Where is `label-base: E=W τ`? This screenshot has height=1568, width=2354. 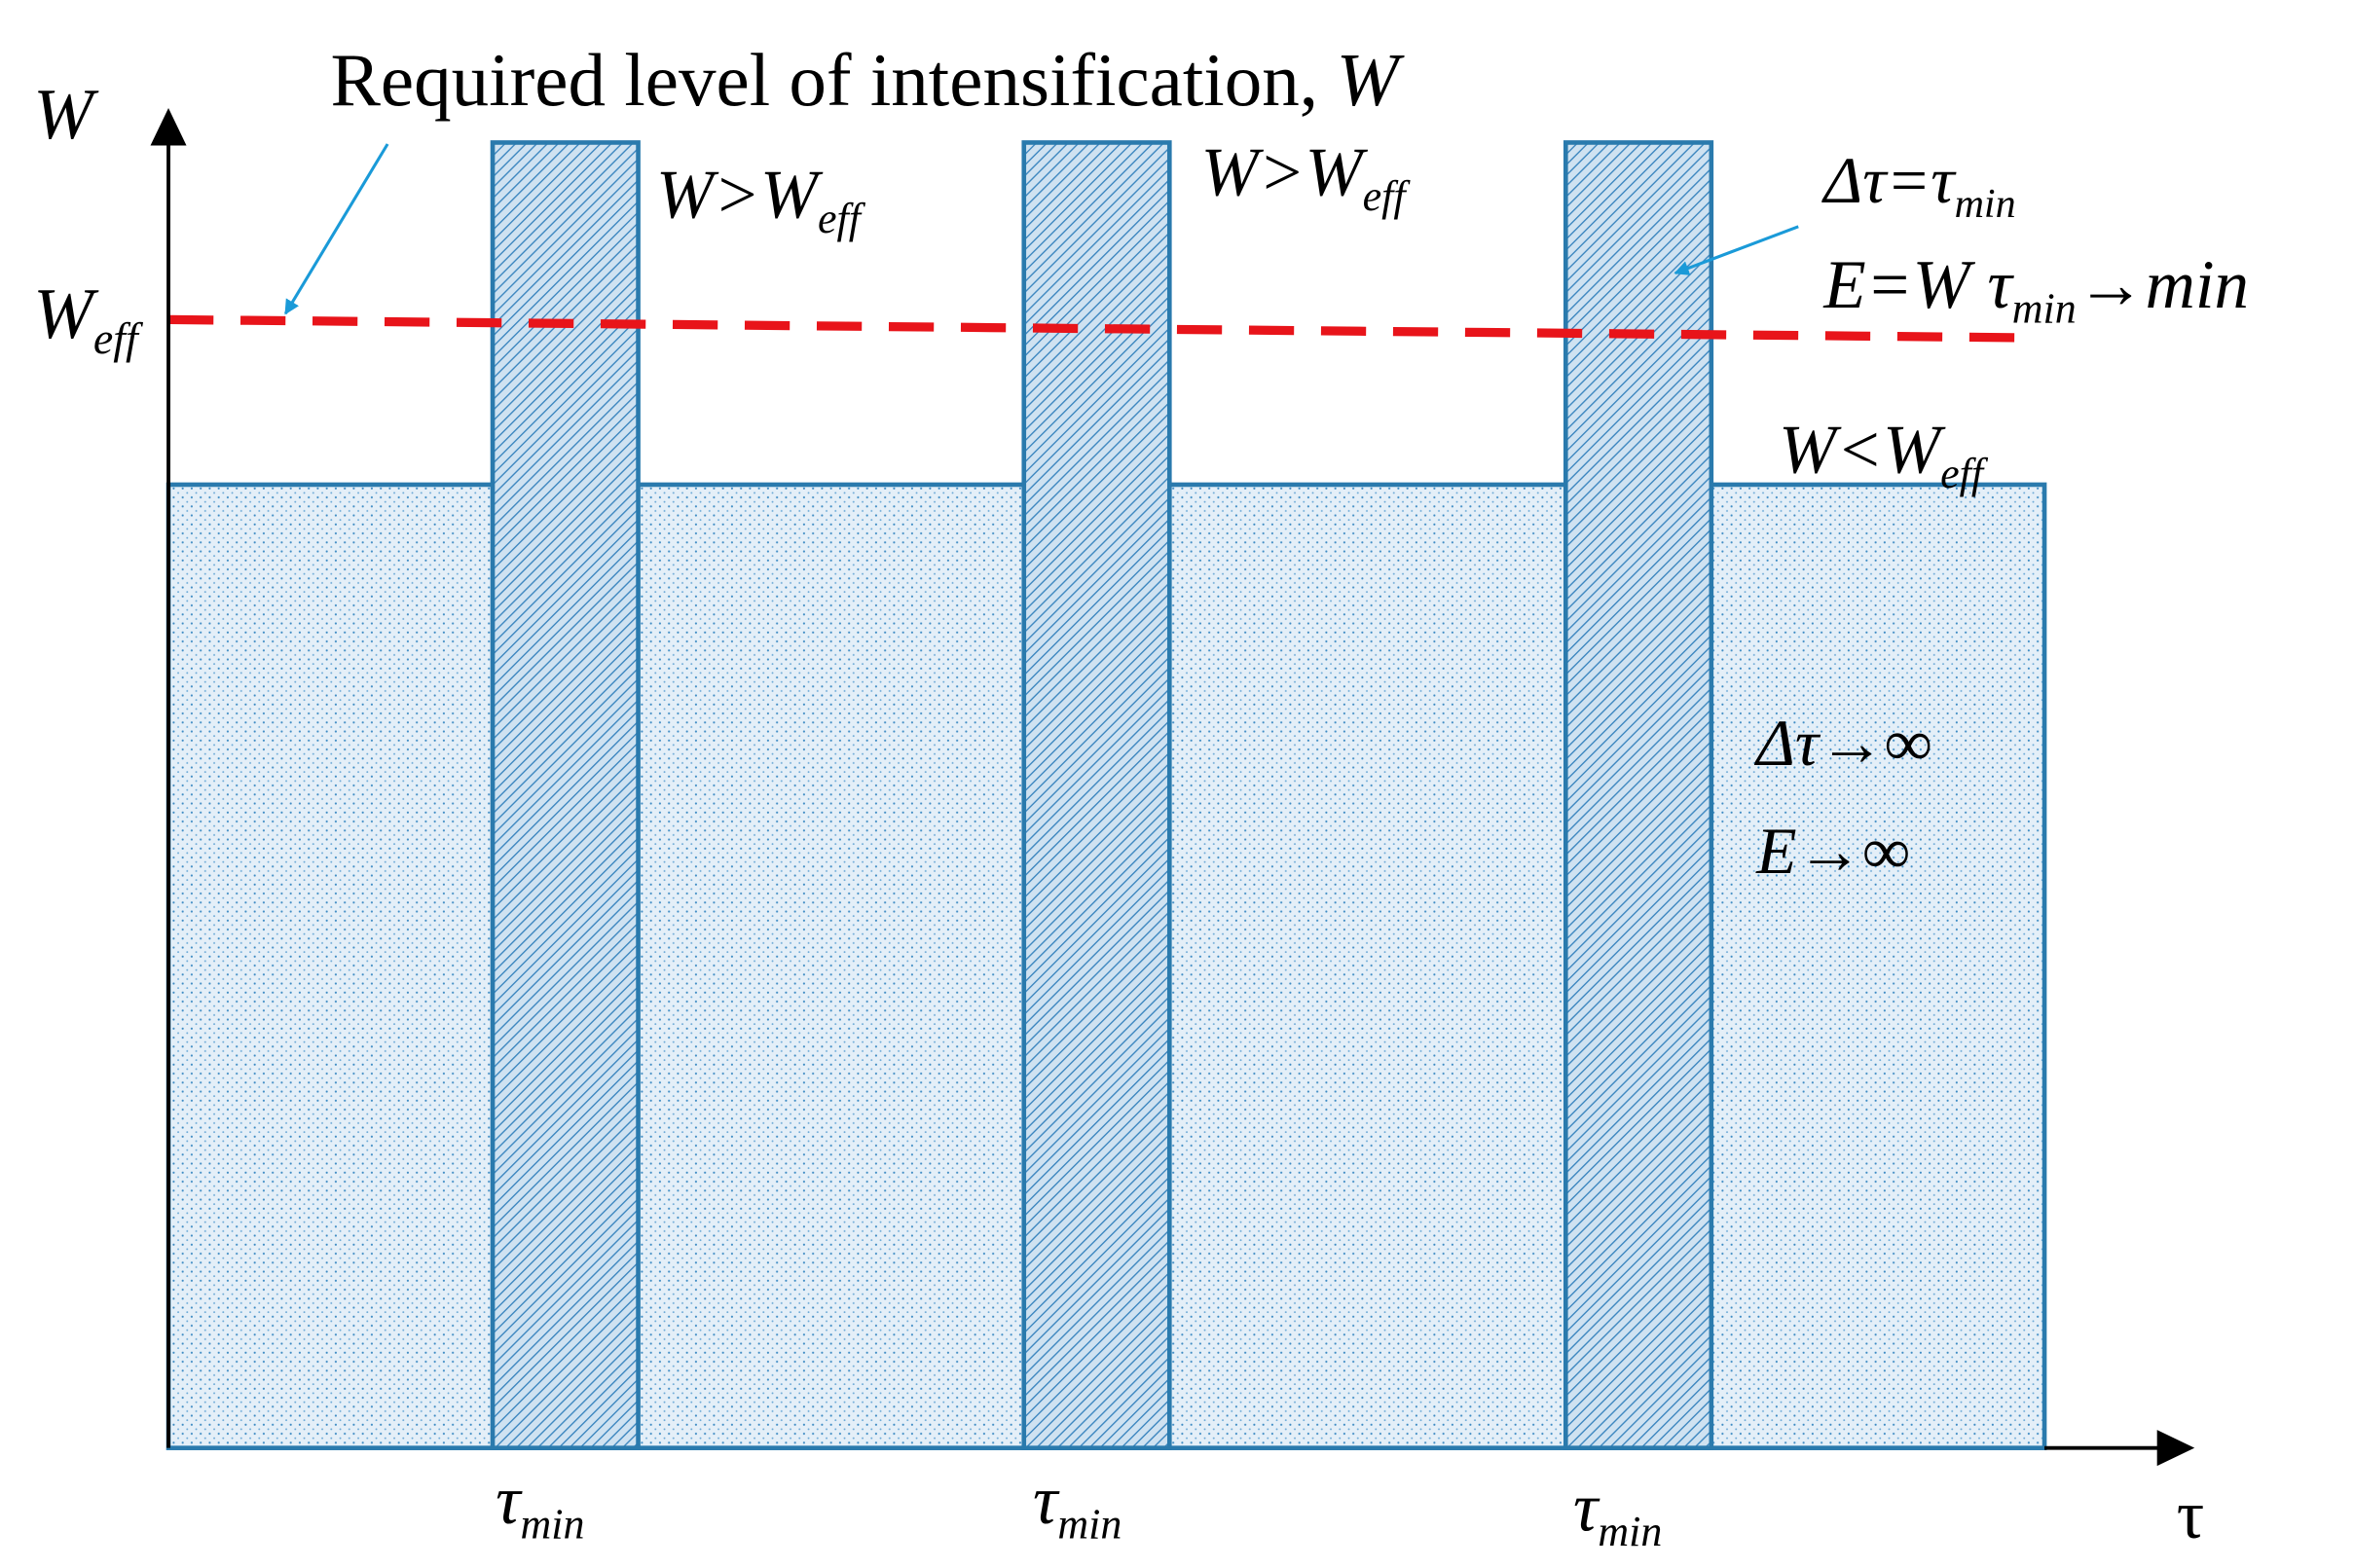
label-base: E=W τ is located at coordinates (1918, 285).